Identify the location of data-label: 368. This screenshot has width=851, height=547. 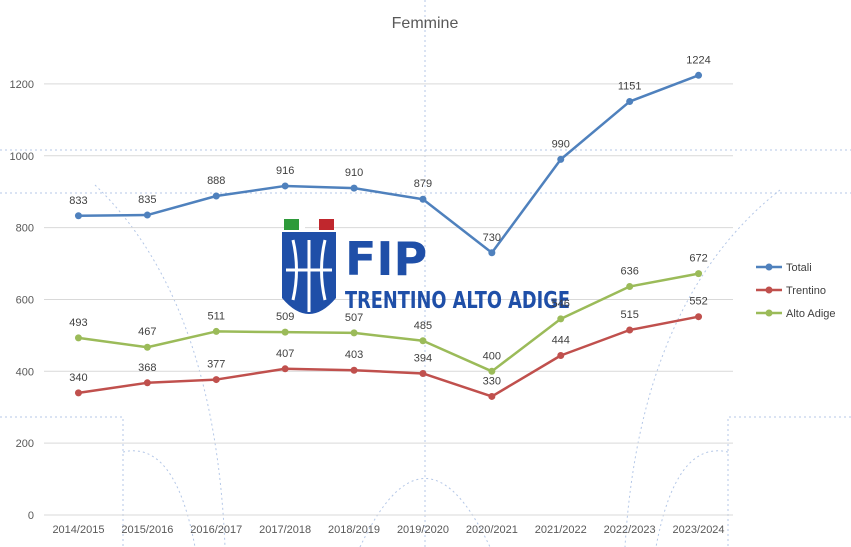
(147, 368).